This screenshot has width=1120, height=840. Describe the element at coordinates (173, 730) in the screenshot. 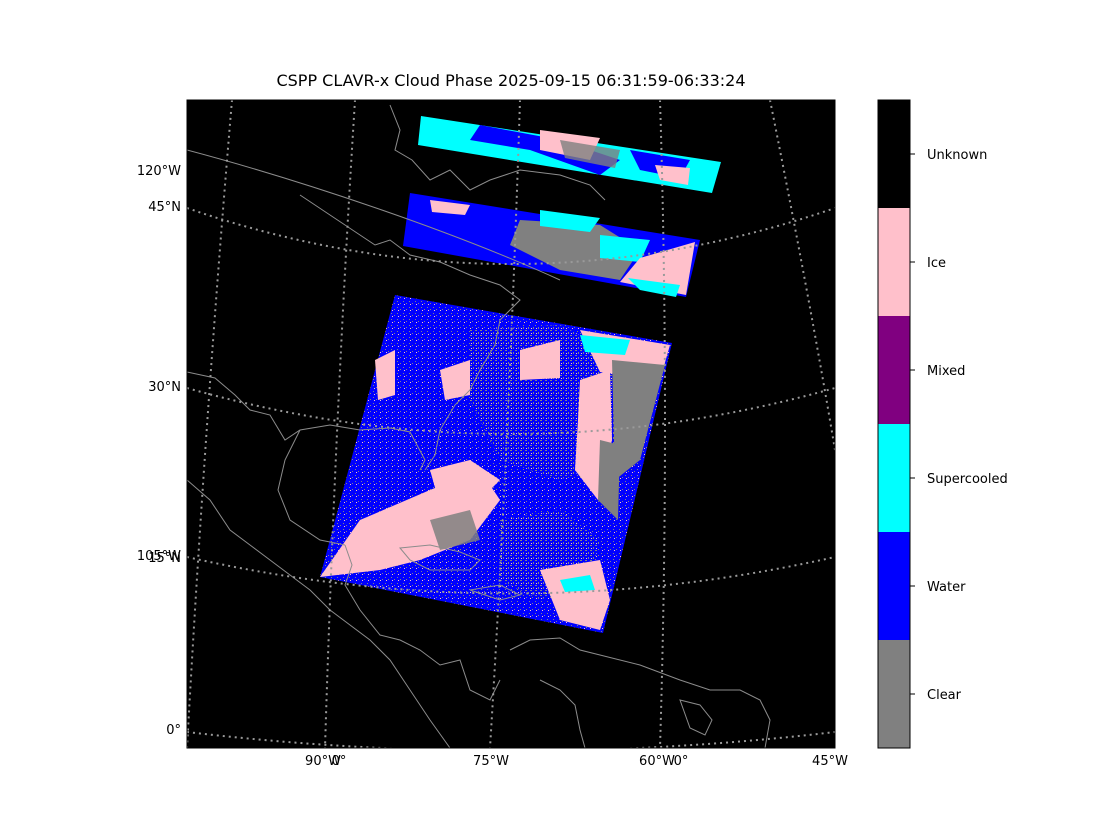

I see `lat-label-0: 0°` at that location.